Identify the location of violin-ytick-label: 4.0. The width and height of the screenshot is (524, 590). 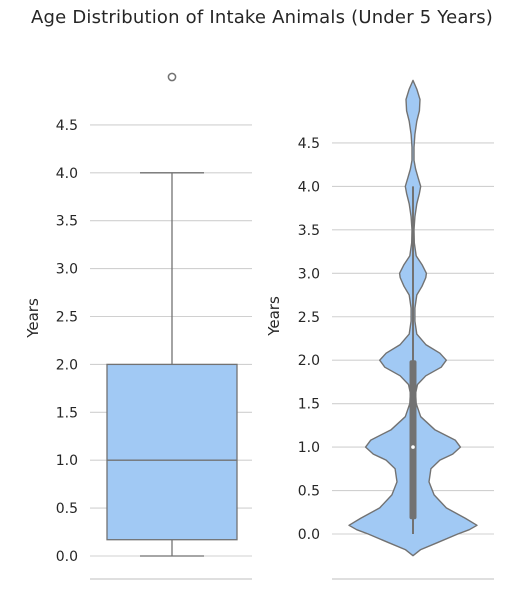
(309, 187).